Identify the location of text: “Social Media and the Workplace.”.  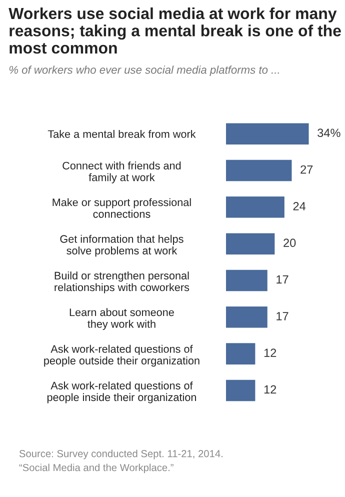
(96, 469).